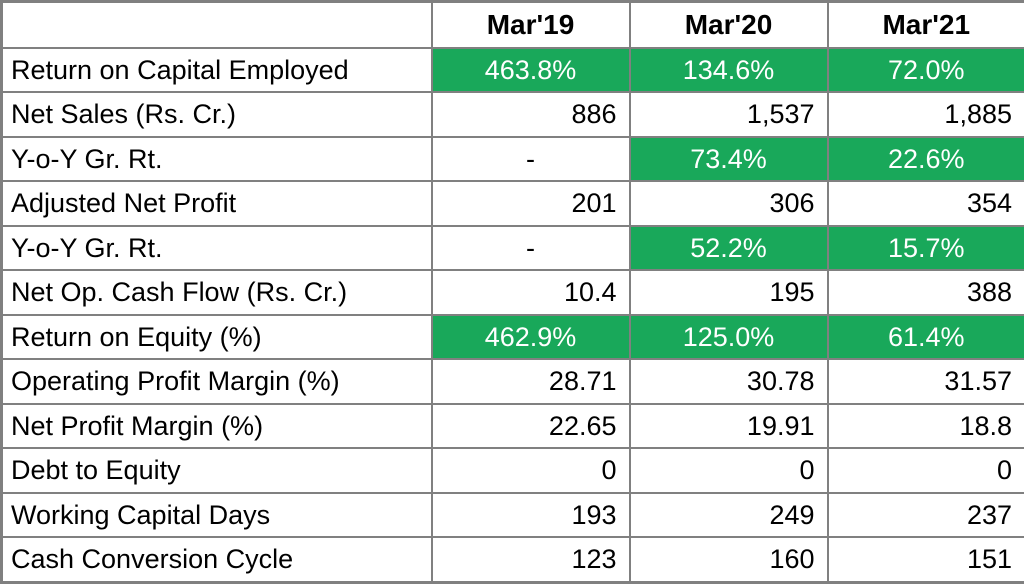 The width and height of the screenshot is (1024, 584). I want to click on table-row-profit-growth: Y-o-Y Gr. Rt. - 52.2% 15.7%, so click(512, 248).